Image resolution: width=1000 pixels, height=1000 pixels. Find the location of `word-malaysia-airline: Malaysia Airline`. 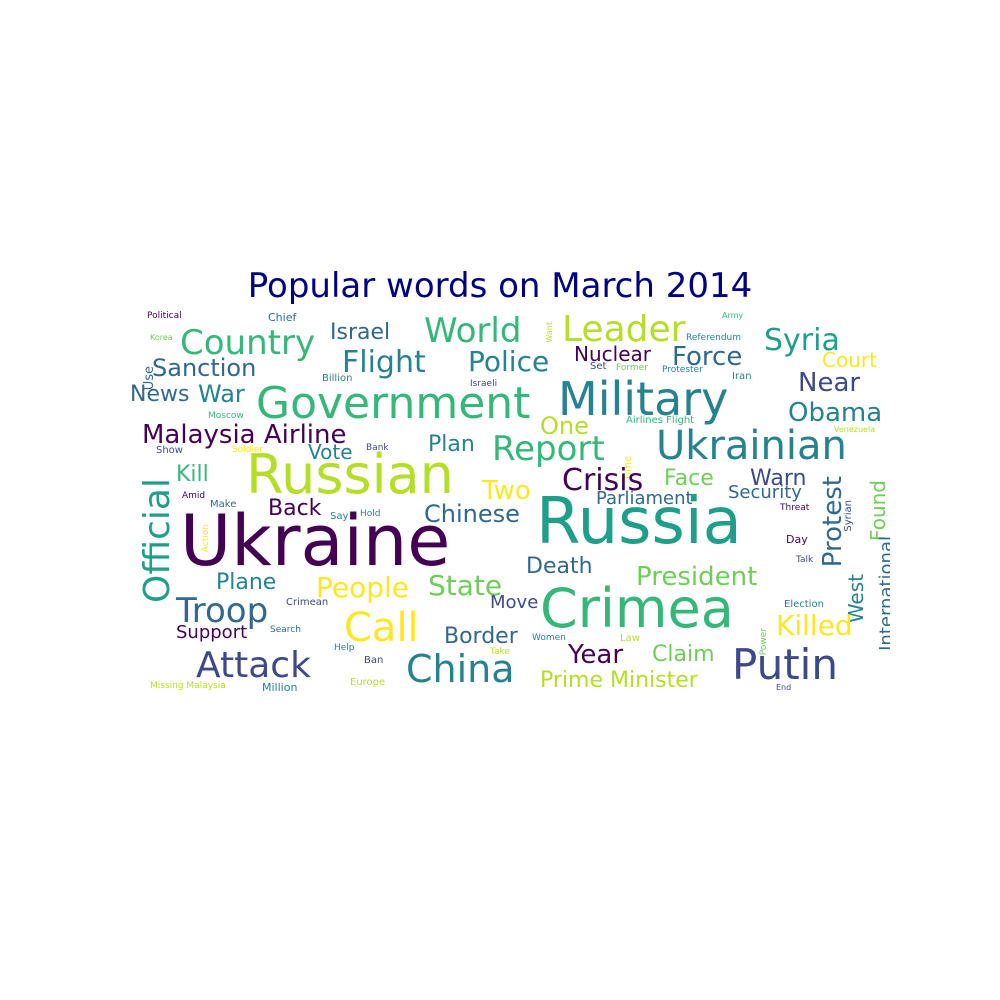

word-malaysia-airline: Malaysia Airline is located at coordinates (244, 435).